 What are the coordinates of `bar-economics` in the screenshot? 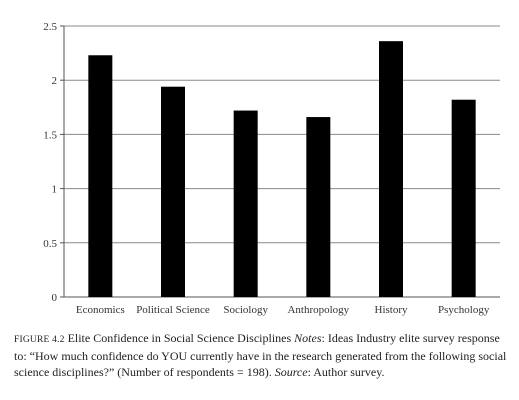 It's located at (100, 176).